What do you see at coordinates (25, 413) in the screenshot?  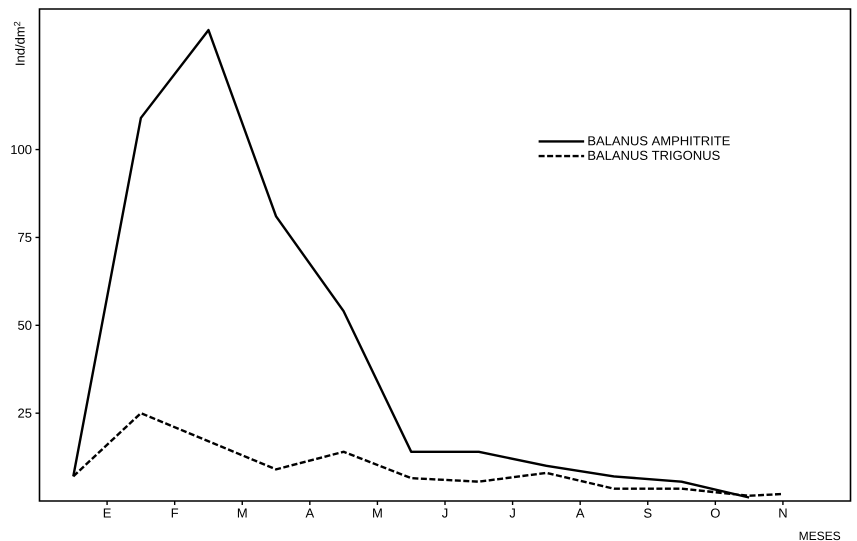 I see `y-tick-label: 25` at bounding box center [25, 413].